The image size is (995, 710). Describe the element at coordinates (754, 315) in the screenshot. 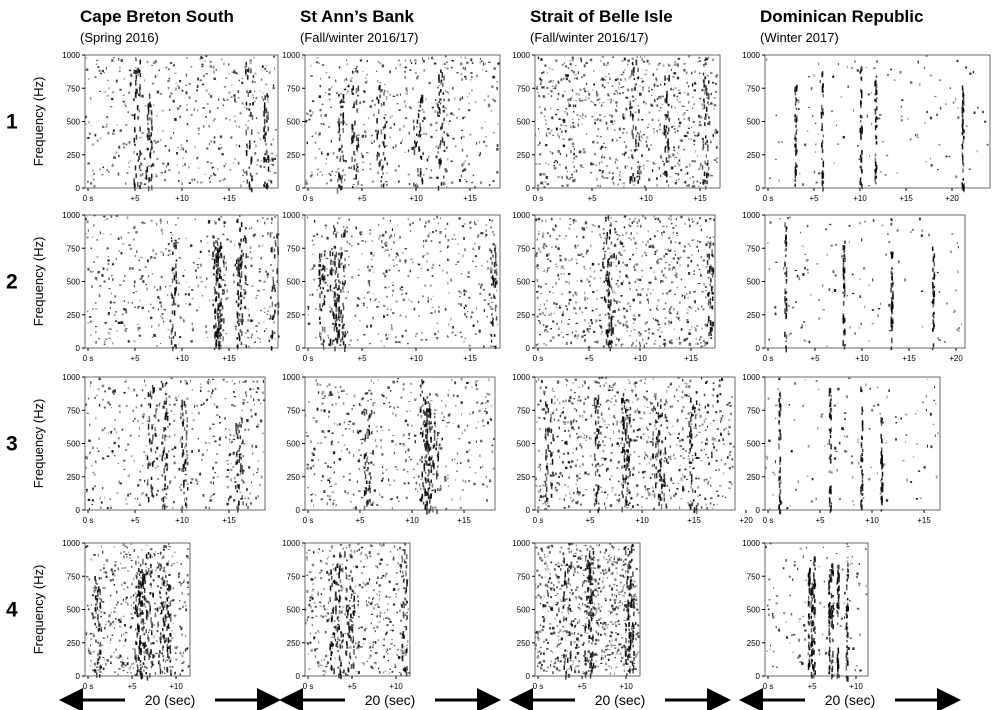

I see `y-tick-label: 250` at that location.